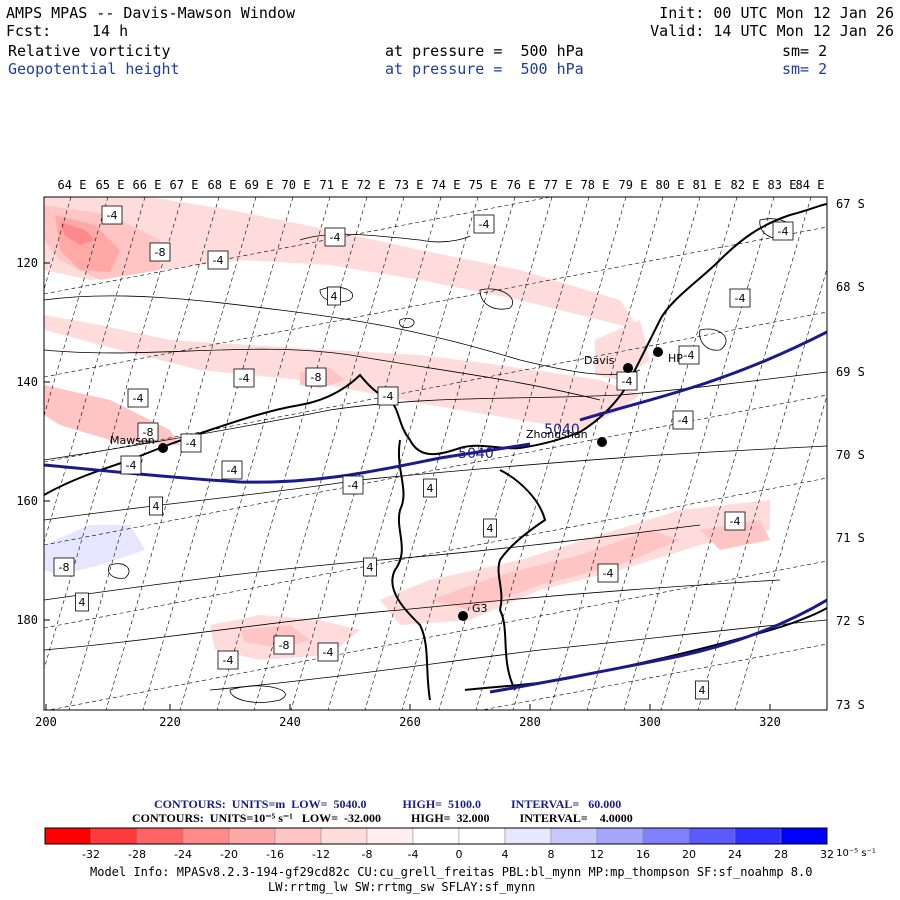 This screenshot has height=900, width=900. Describe the element at coordinates (827, 854) in the screenshot. I see `color-bar-tick: 32` at that location.